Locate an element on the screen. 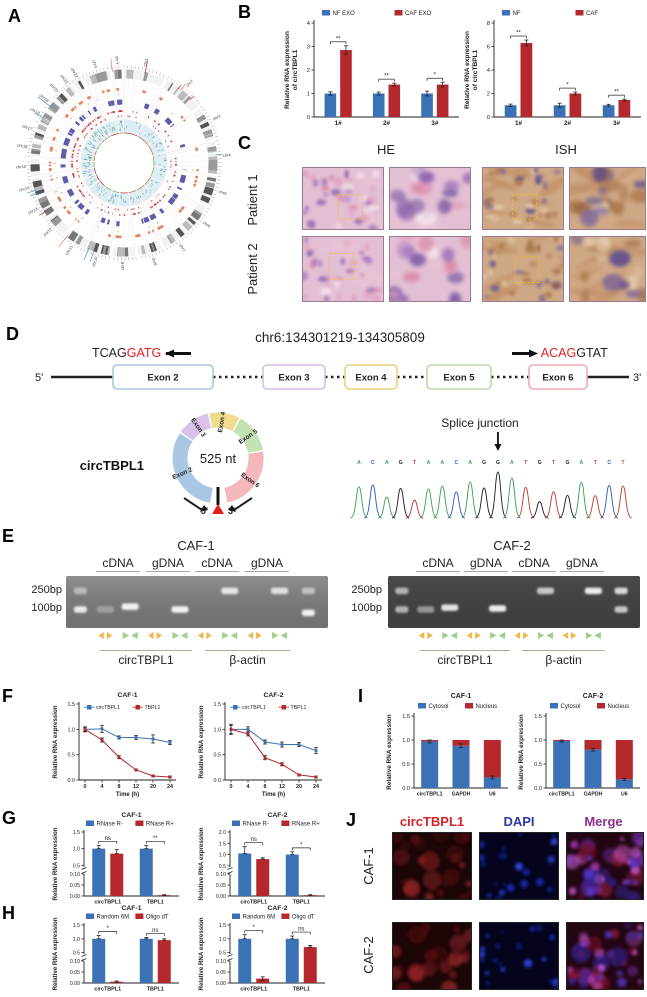  svg-text: chr5 is located at coordinates (223, 192).